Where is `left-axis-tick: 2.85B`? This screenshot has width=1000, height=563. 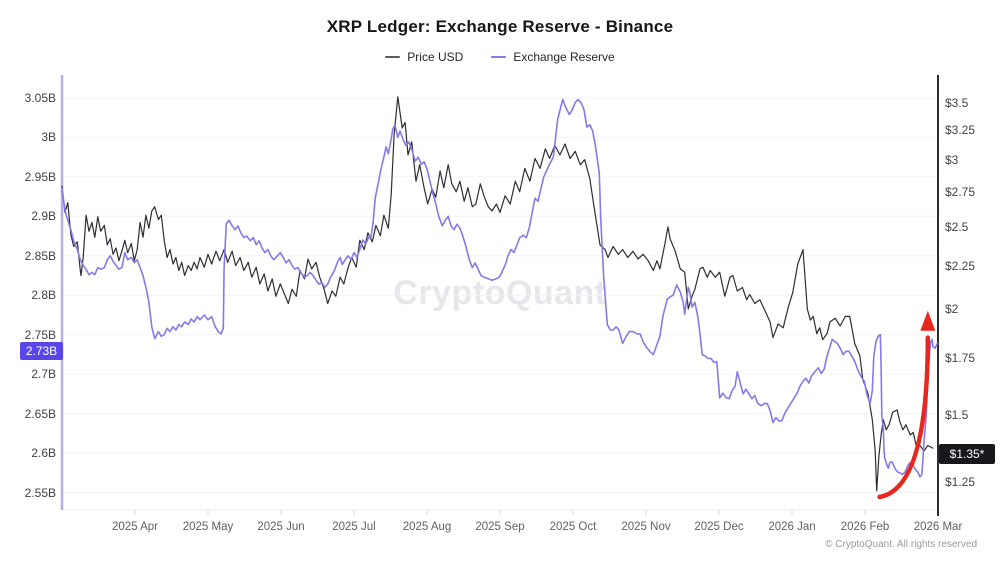
left-axis-tick: 2.85B is located at coordinates (40, 255).